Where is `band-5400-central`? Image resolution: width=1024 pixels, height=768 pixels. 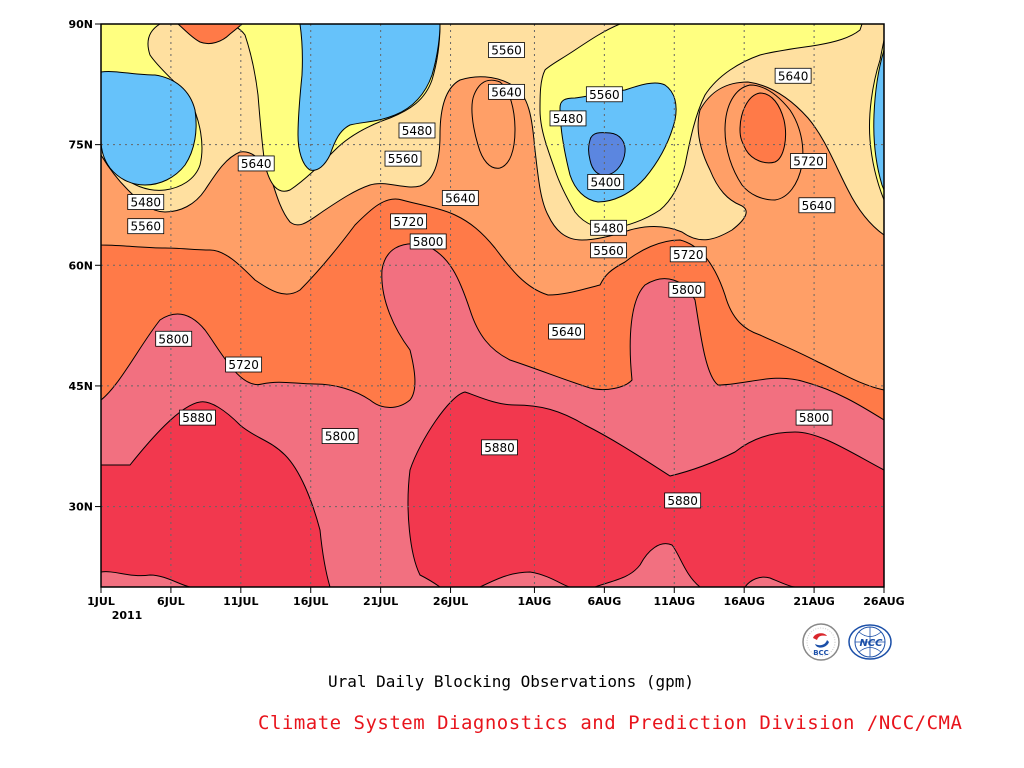 band-5400-central is located at coordinates (369, 97).